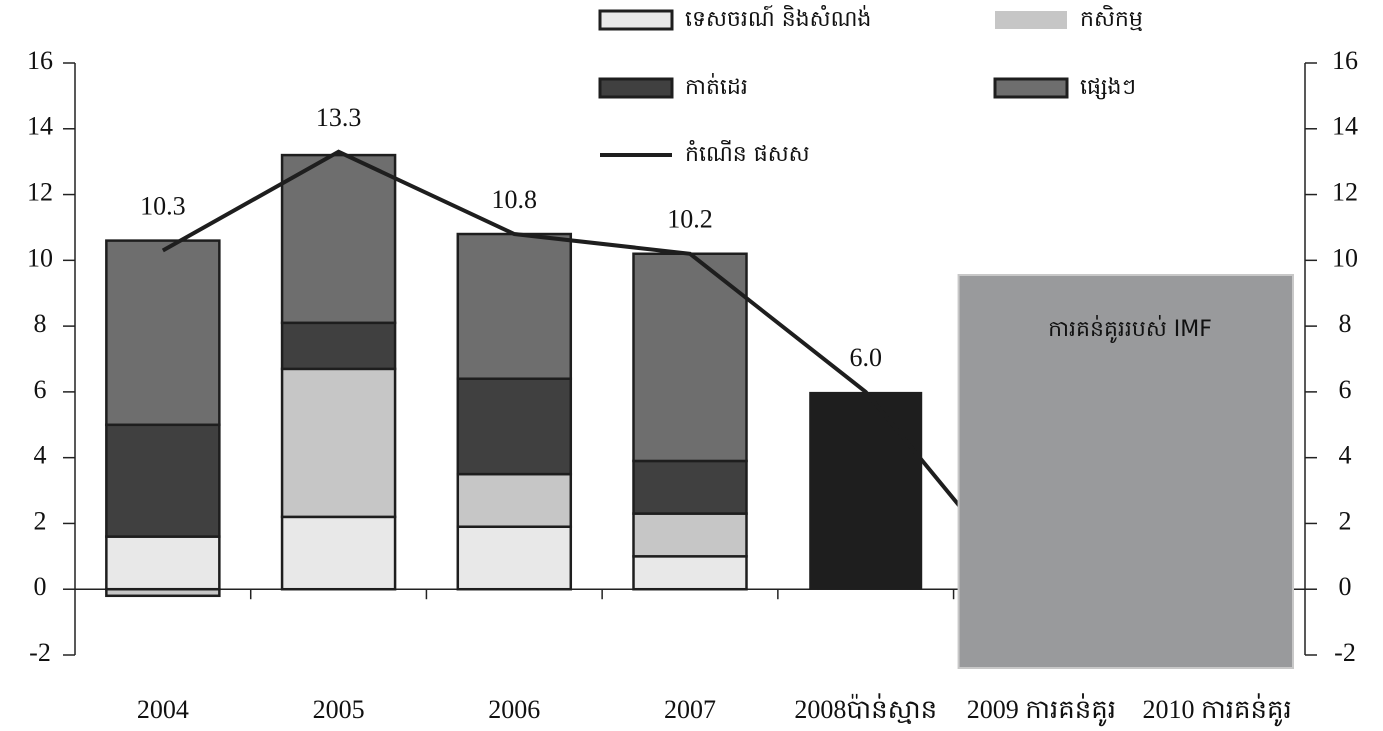 The height and width of the screenshot is (731, 1383). I want to click on y-tick-label: 10, so click(40, 257).